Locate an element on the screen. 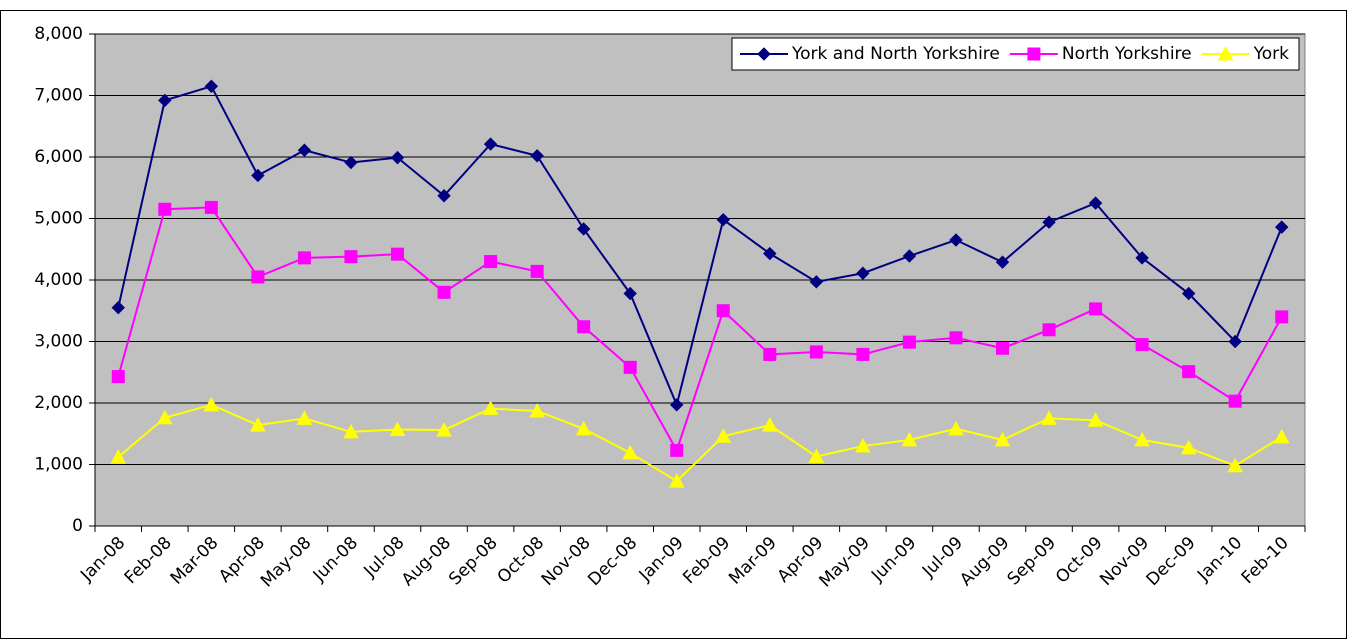 The image size is (1348, 640). y-tick-label: 1,000 is located at coordinates (58, 465).